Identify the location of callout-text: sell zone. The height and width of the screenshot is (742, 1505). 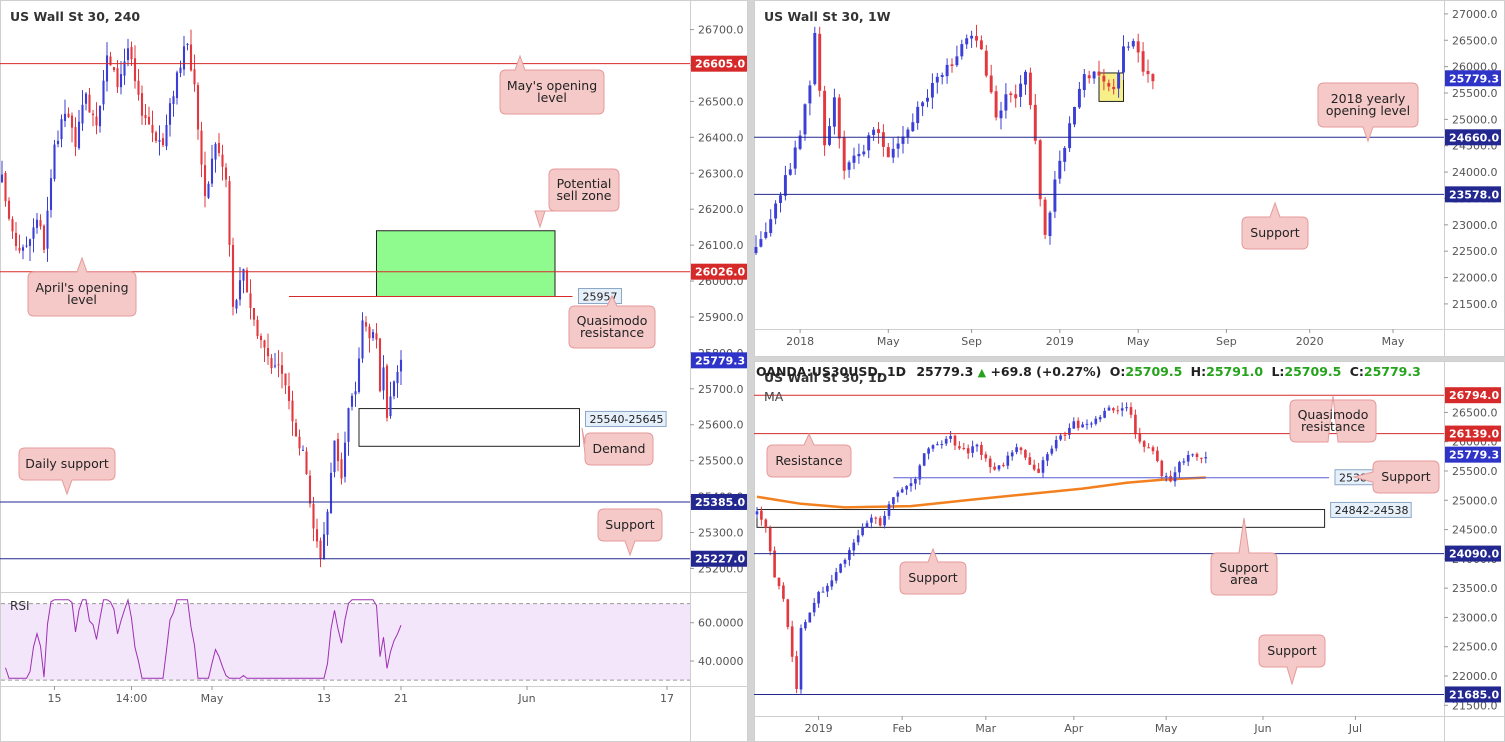
(584, 195).